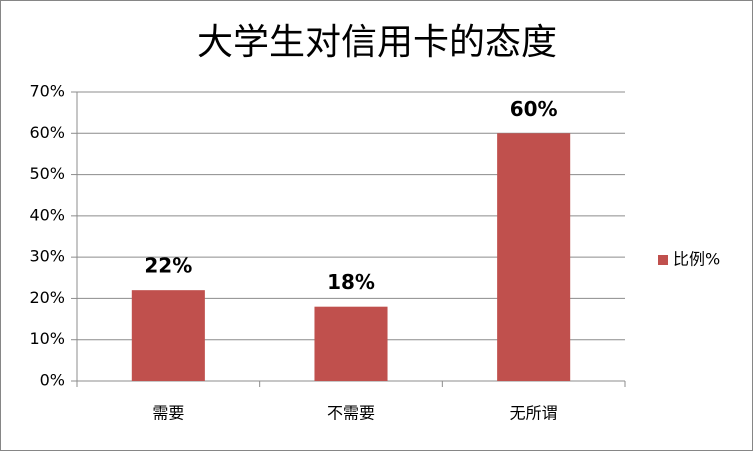 This screenshot has height=451, width=753. Describe the element at coordinates (47, 297) in the screenshot. I see `y-tick-label: 20%` at that location.